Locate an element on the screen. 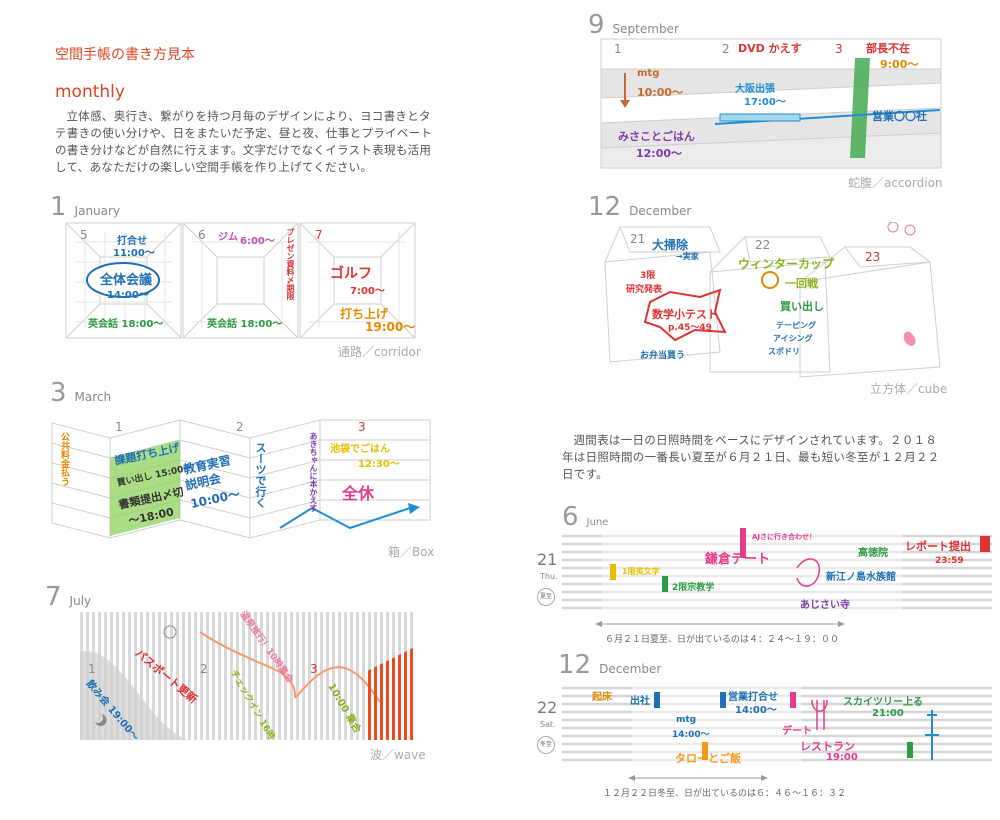  note: 1限英文学 is located at coordinates (641, 571).